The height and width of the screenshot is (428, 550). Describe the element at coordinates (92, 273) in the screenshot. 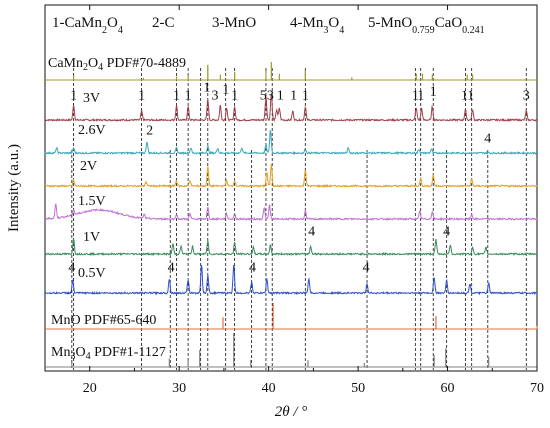

I see `series-label: 0.5V` at that location.